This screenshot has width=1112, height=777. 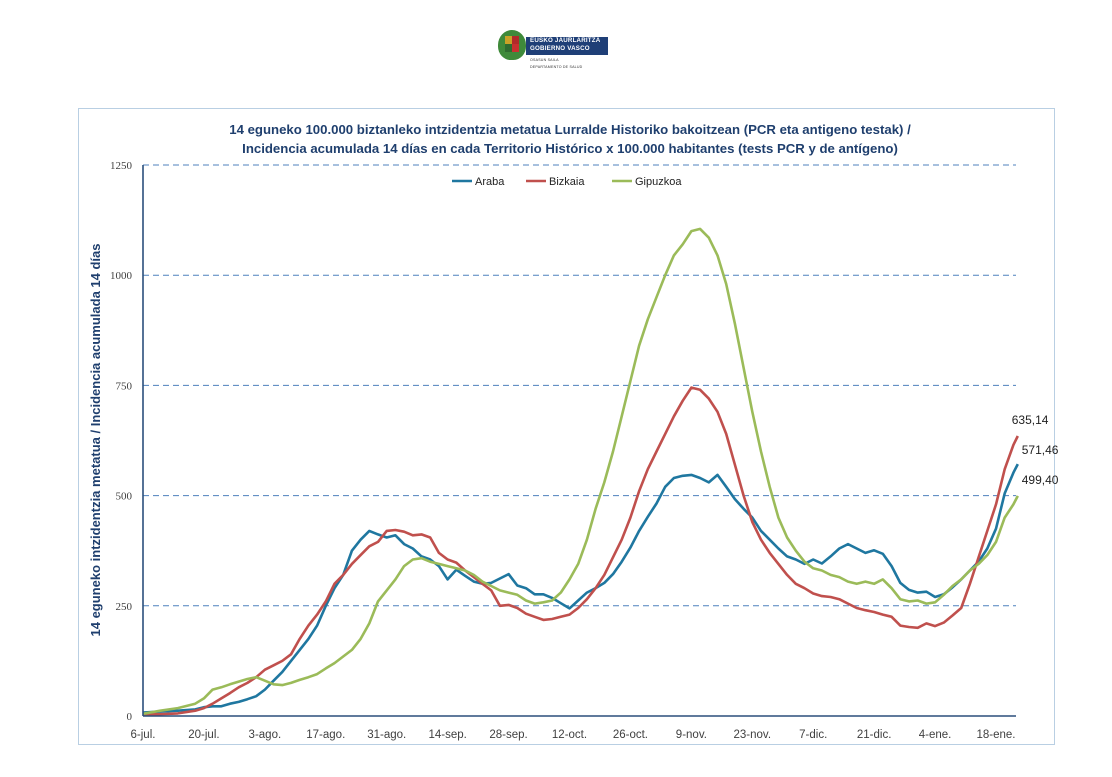 What do you see at coordinates (124, 607) in the screenshot?
I see `y-tick-label: 250` at bounding box center [124, 607].